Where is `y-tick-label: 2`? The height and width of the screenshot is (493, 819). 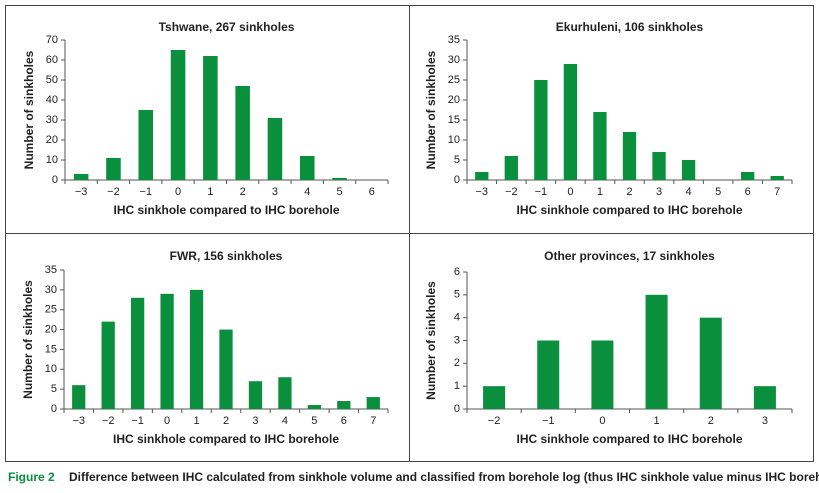 y-tick-label: 2 is located at coordinates (457, 363).